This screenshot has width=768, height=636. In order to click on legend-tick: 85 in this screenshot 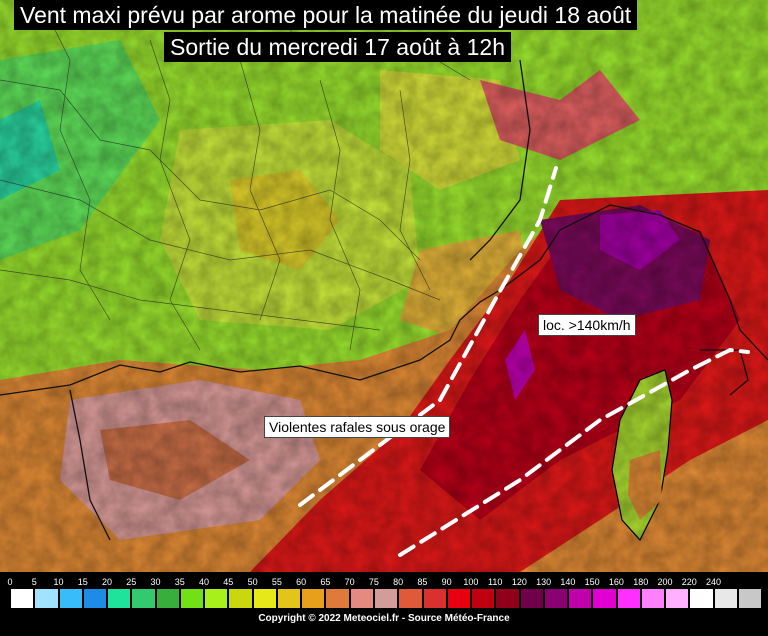, I will do `click(422, 582)`.